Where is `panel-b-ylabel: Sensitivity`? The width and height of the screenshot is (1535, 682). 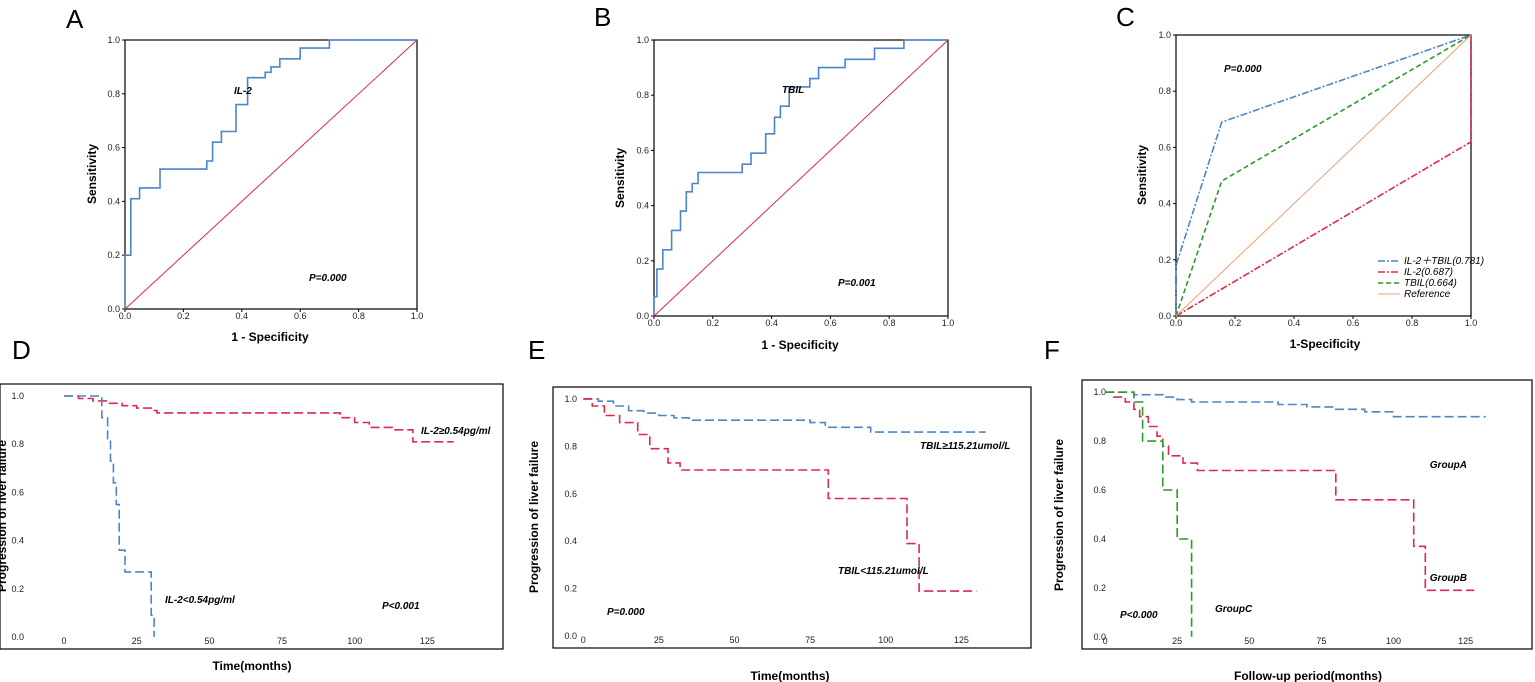 panel-b-ylabel: Sensitivity is located at coordinates (620, 178).